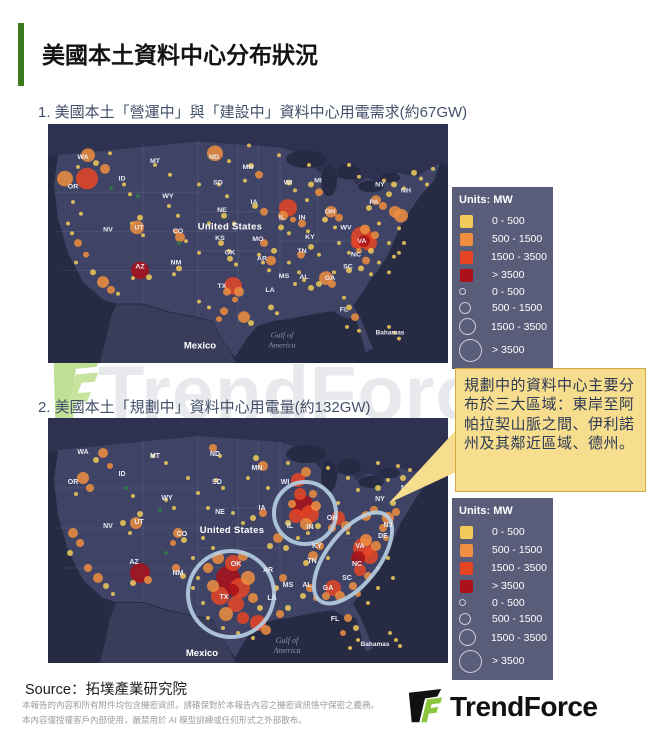  I want to click on title-accent-bar, so click(21, 54).